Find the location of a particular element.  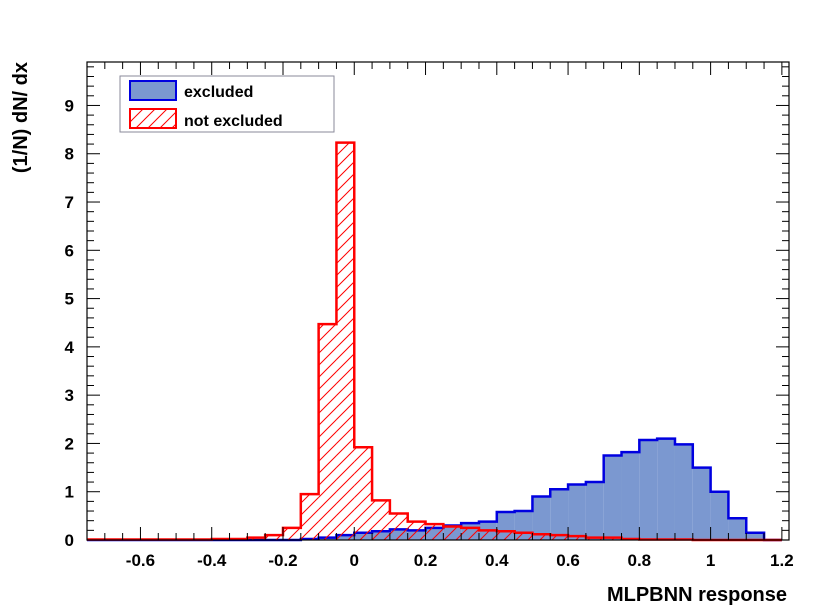

y-tick-label: 7 is located at coordinates (69, 202).